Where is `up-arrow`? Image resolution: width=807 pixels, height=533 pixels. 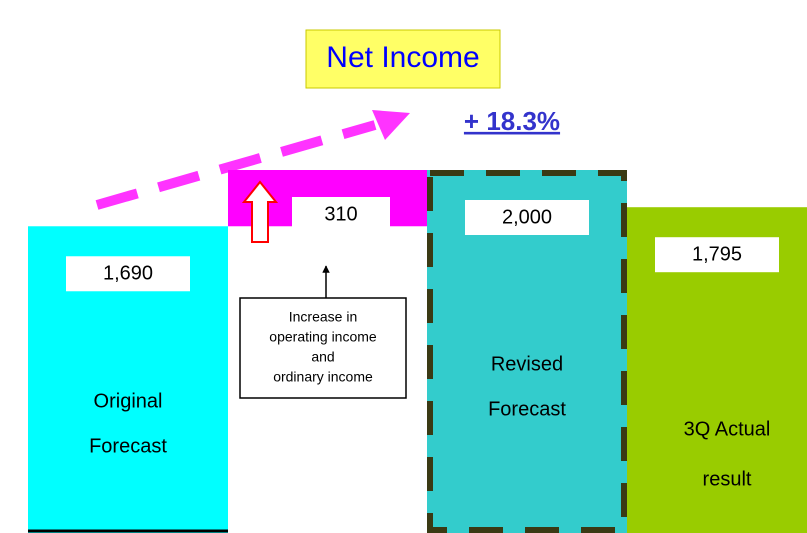 up-arrow is located at coordinates (260, 211).